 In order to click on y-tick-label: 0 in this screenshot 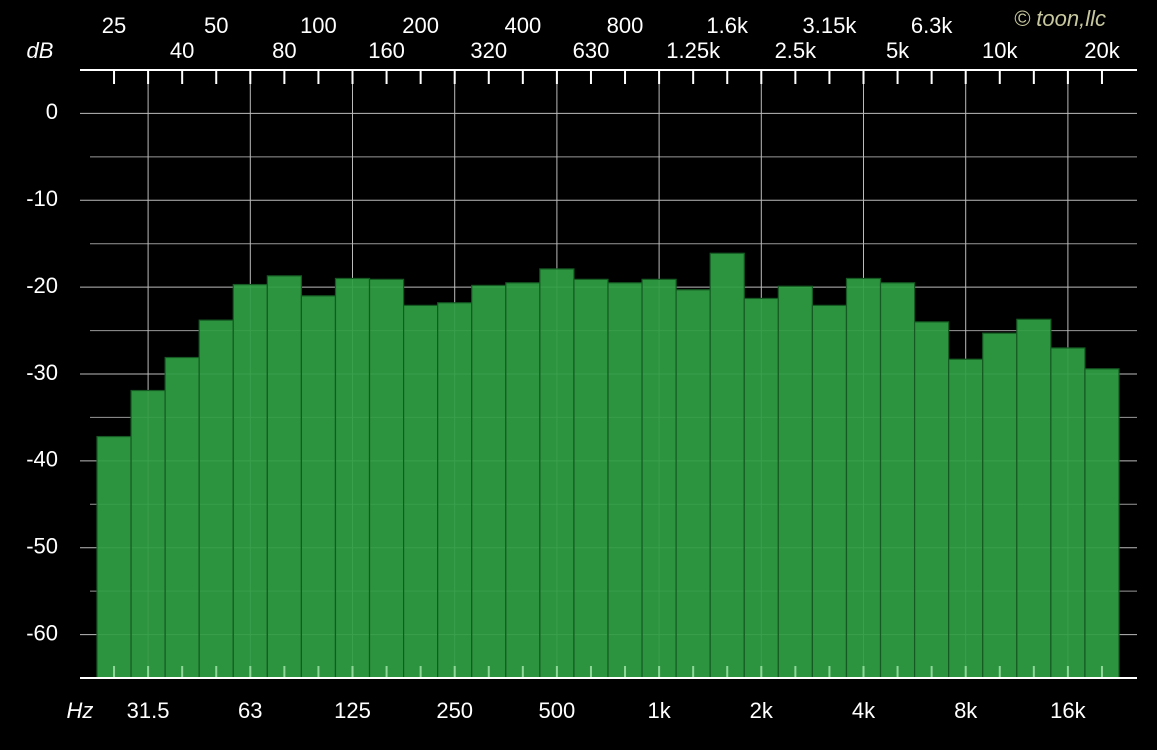, I will do `click(52, 111)`.